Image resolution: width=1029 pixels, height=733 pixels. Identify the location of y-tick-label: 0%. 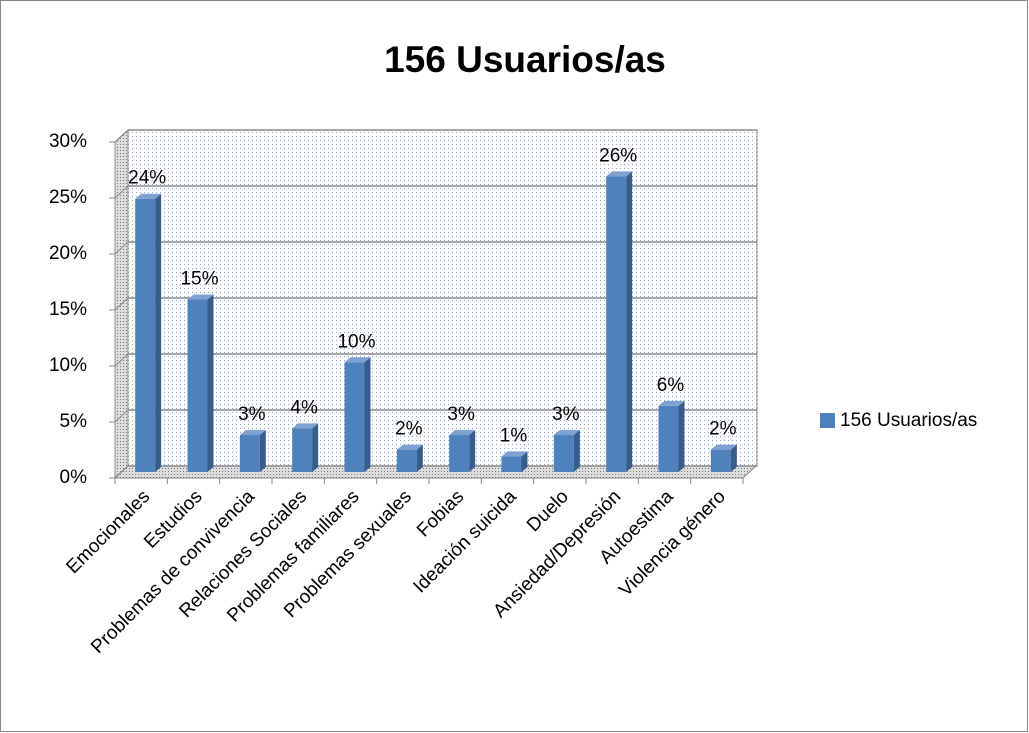
(74, 477).